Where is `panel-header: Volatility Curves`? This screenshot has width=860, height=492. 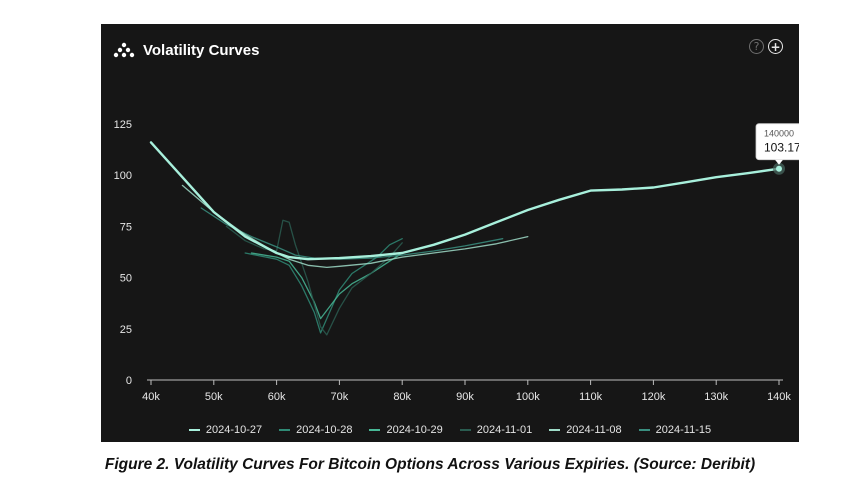 panel-header: Volatility Curves is located at coordinates (186, 50).